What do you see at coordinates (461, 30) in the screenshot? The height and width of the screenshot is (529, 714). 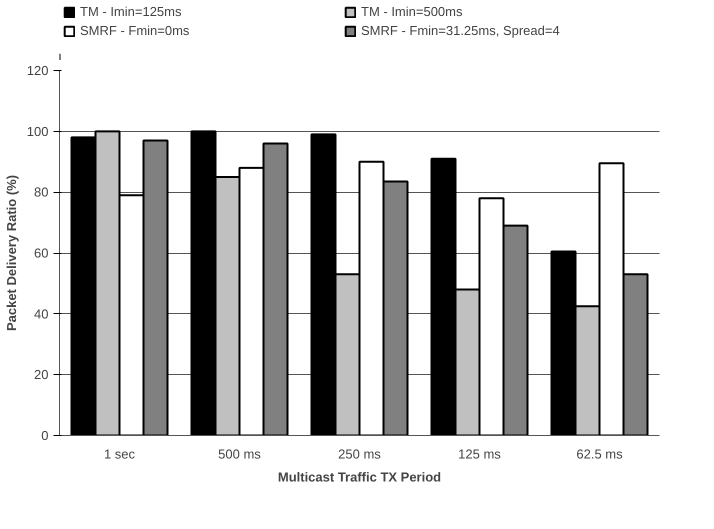 I see `legend-label: SMRF - Fmin=31.25ms, Spread=4` at bounding box center [461, 30].